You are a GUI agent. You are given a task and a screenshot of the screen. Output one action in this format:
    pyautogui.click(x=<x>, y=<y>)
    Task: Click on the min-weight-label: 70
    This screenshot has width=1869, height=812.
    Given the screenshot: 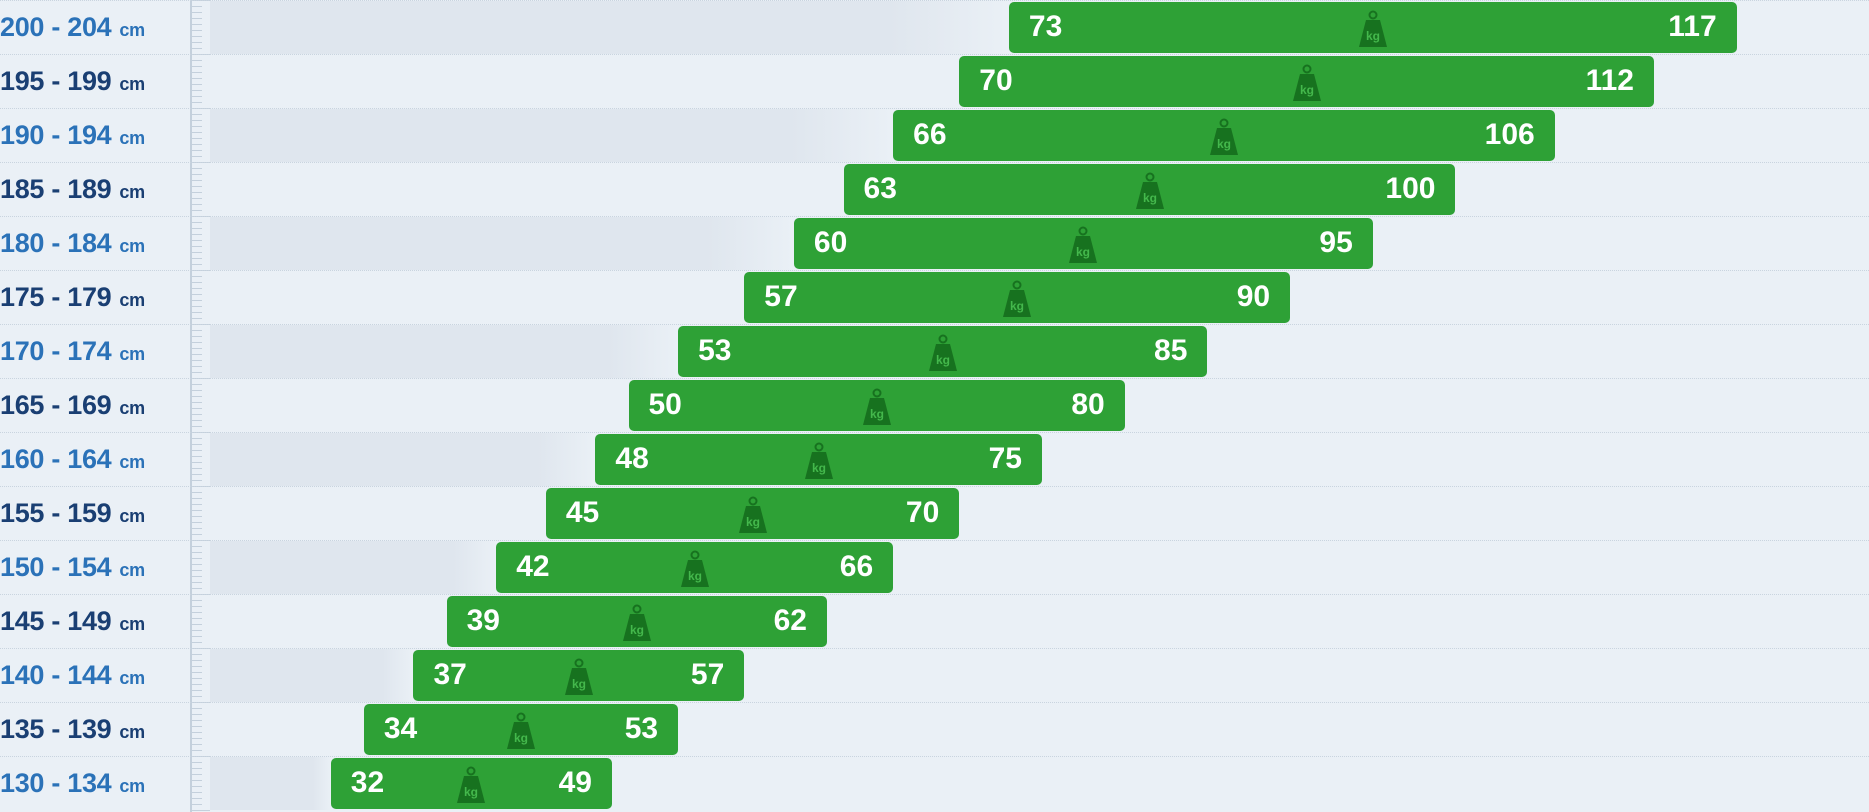 What is the action you would take?
    pyautogui.click(x=996, y=80)
    